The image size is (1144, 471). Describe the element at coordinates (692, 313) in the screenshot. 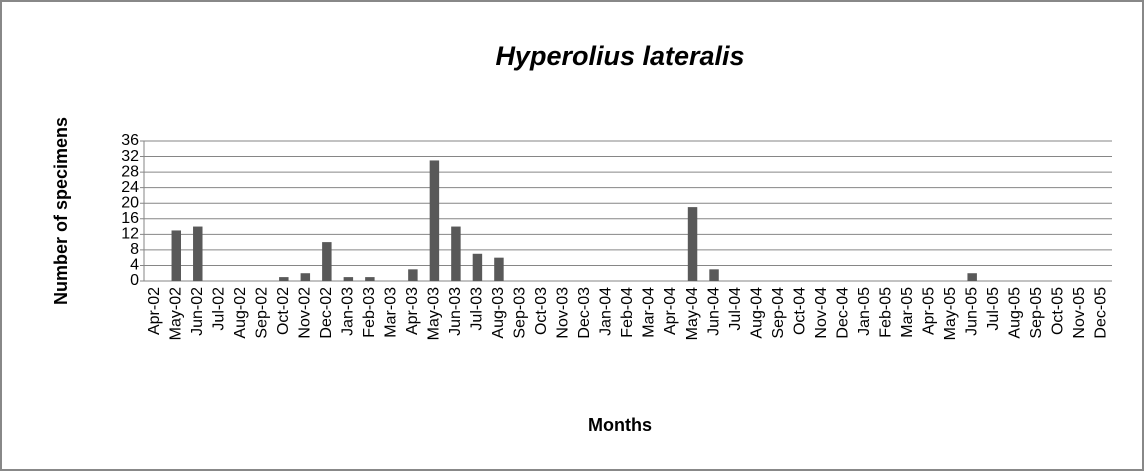

I see `x-tick-label: May-04` at that location.